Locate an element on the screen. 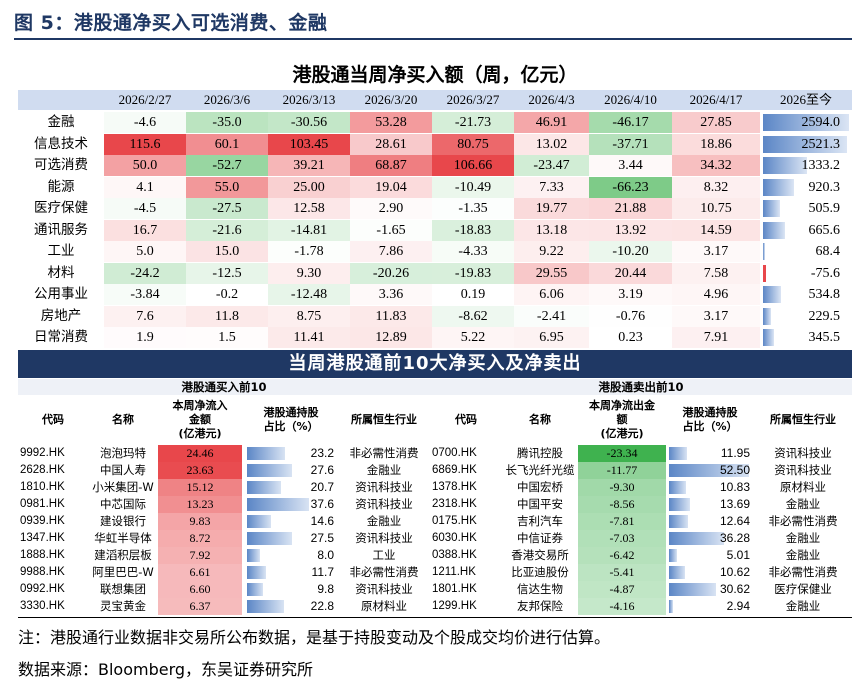  heatmap-cell: 28.61 is located at coordinates (391, 144).